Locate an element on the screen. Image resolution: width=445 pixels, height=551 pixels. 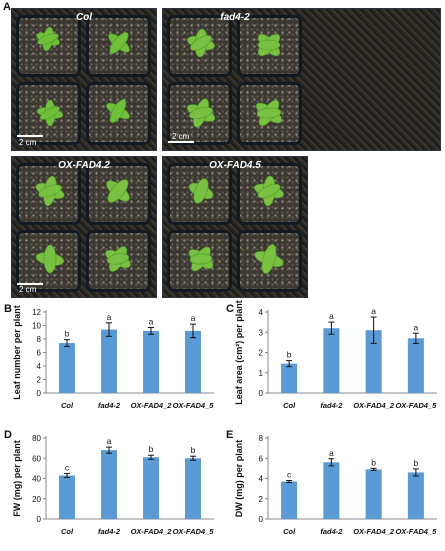
photo-ox-fad4-2: OX-FAD4.2 2 cm is located at coordinates (84, 227).